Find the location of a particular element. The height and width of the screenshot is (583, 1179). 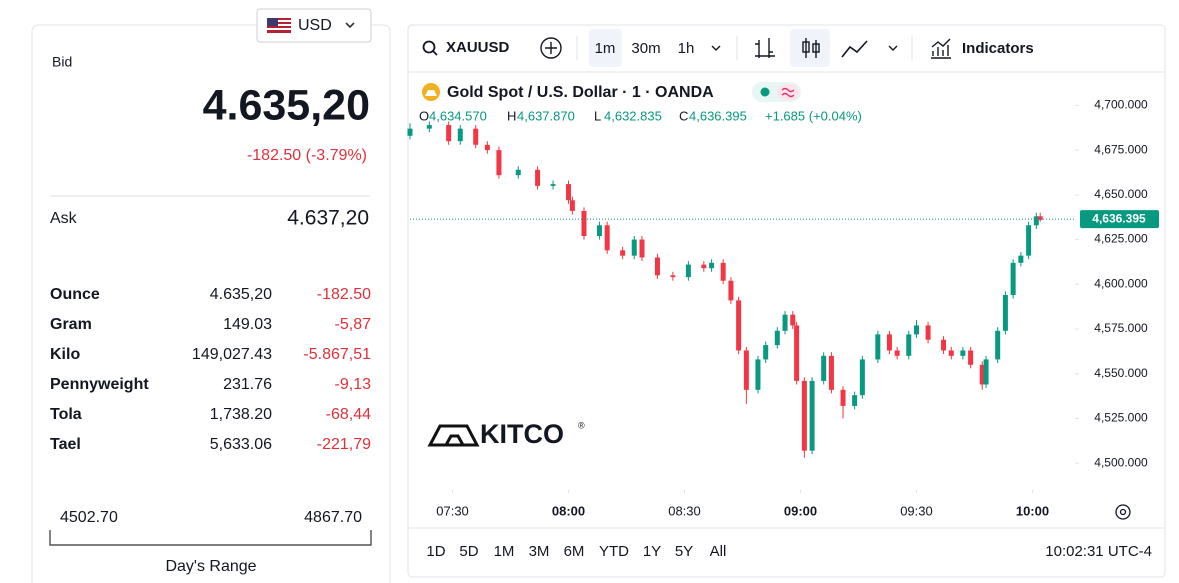

ask-price: 4.637,20 is located at coordinates (328, 218).